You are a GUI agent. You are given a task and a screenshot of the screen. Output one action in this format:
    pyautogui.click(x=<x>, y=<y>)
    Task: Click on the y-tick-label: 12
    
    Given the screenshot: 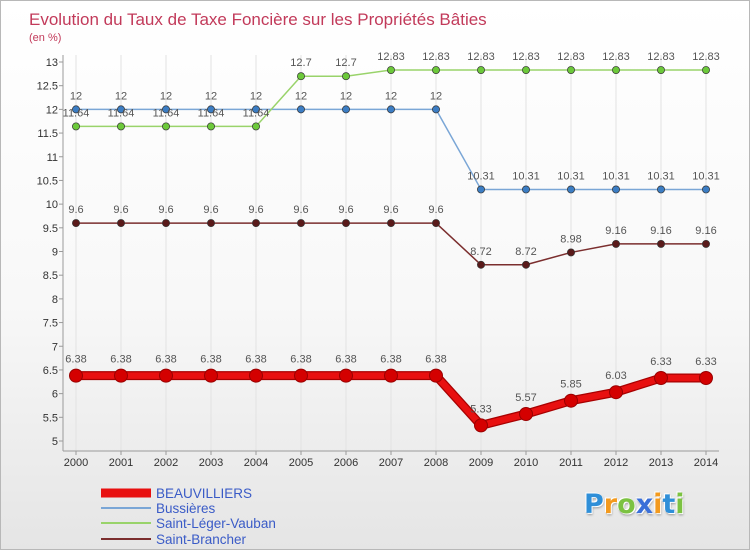 What is the action you would take?
    pyautogui.click(x=52, y=110)
    